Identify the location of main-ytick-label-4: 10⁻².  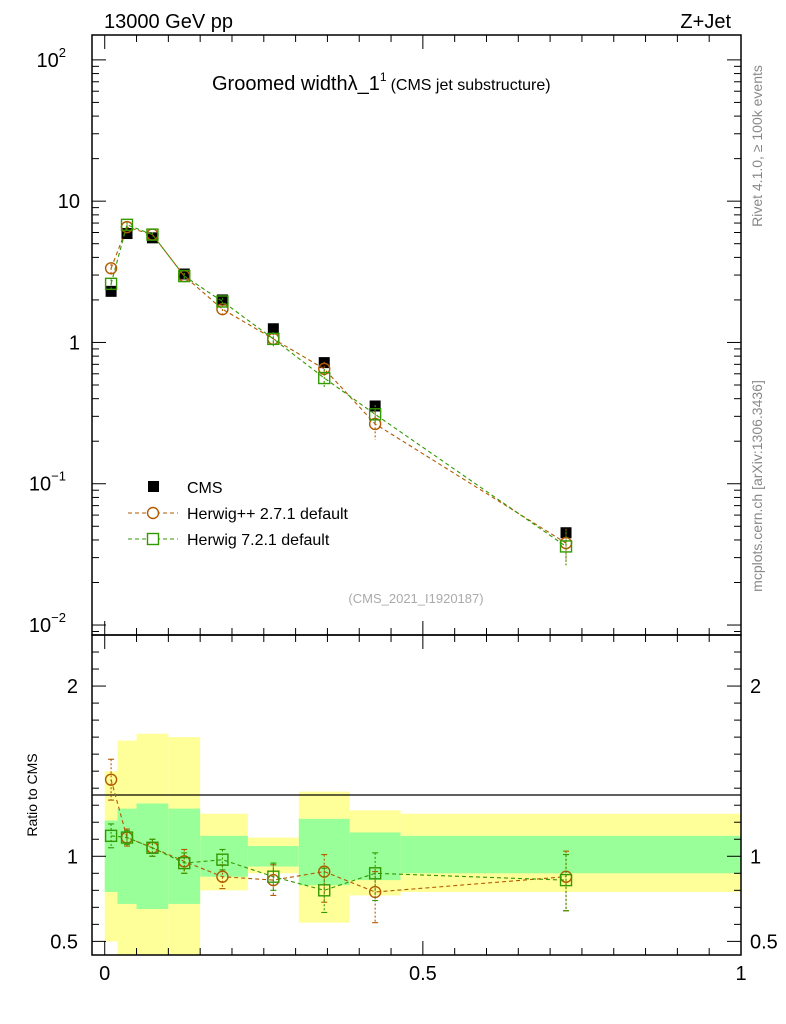
(47, 623).